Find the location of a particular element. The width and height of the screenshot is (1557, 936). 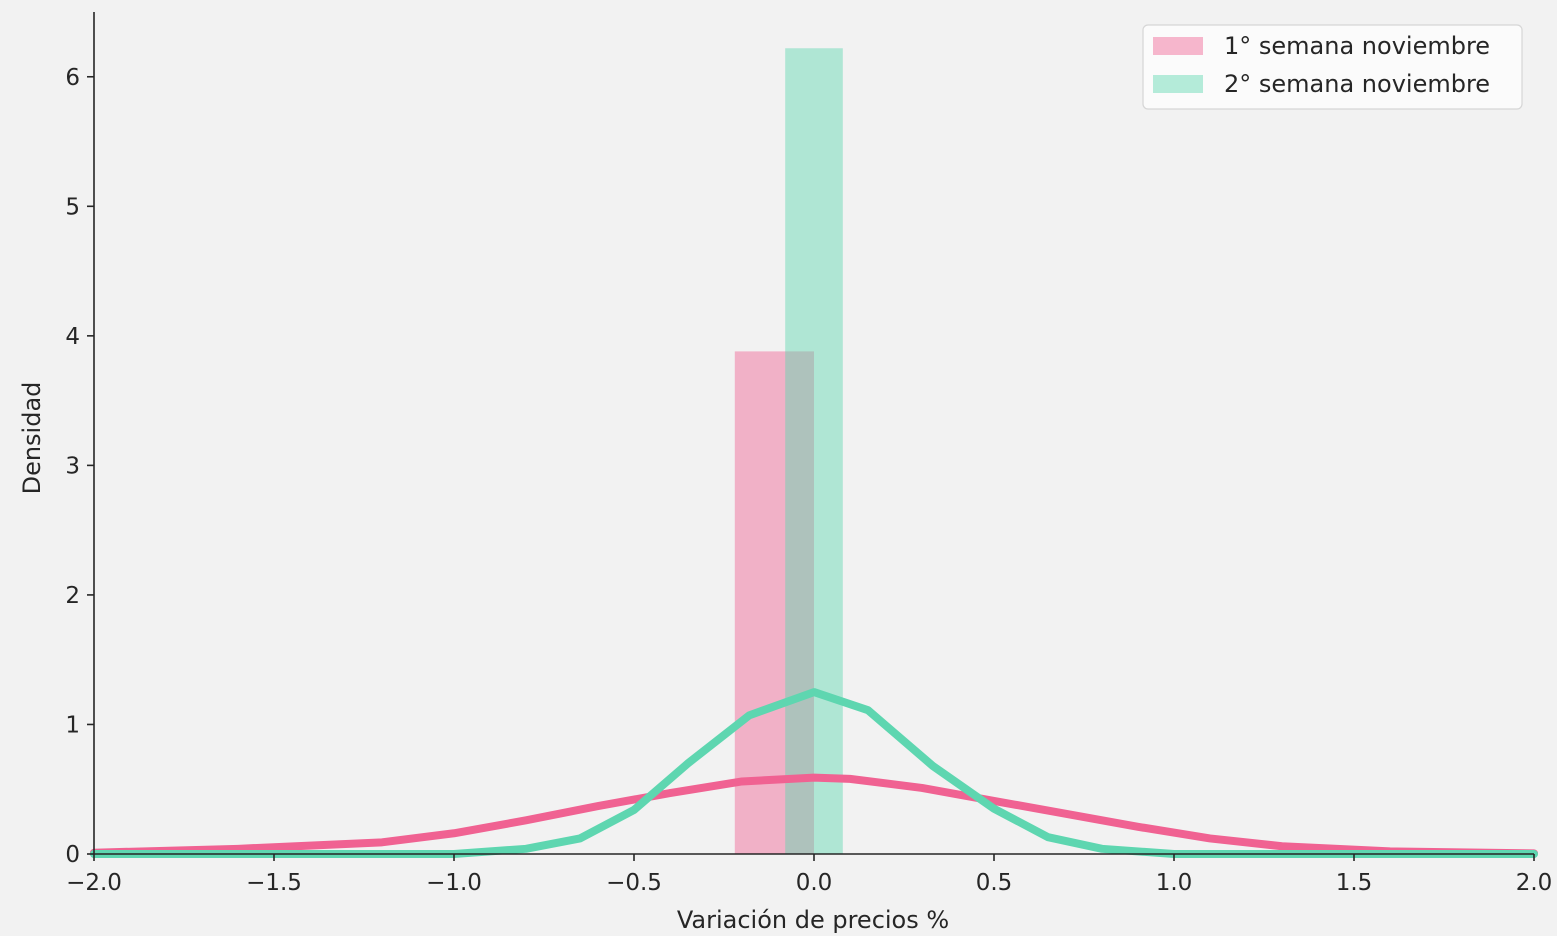

x-tick-label: −0.5 is located at coordinates (634, 883).